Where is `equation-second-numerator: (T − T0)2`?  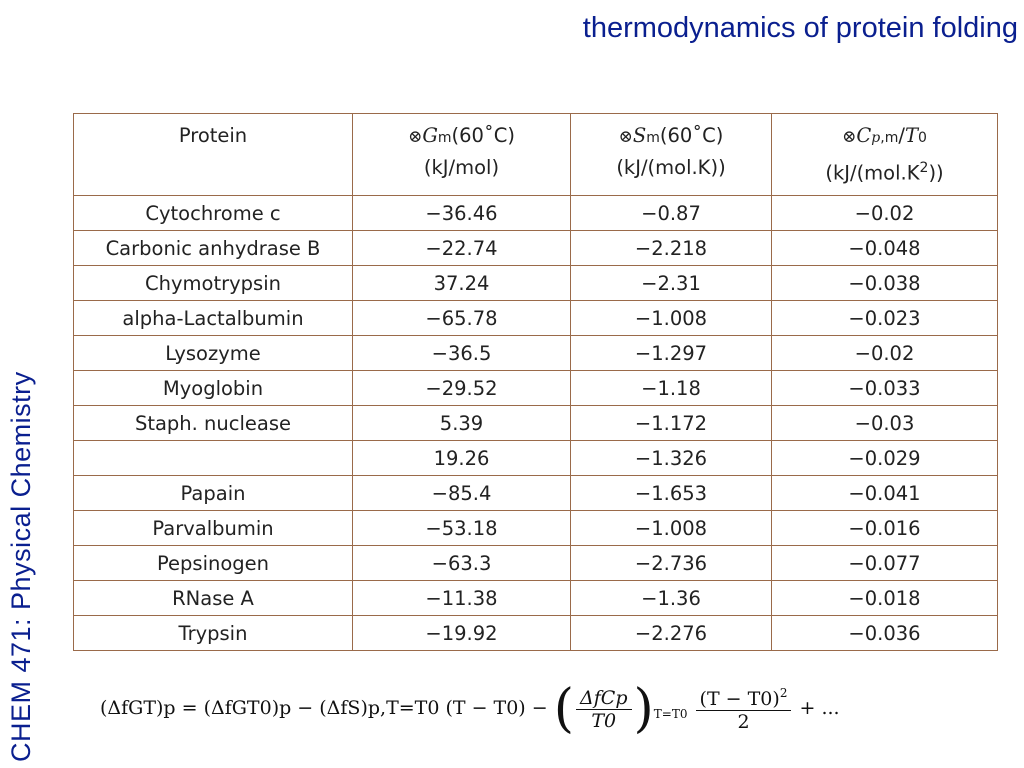 equation-second-numerator: (T − T0)2 is located at coordinates (743, 698).